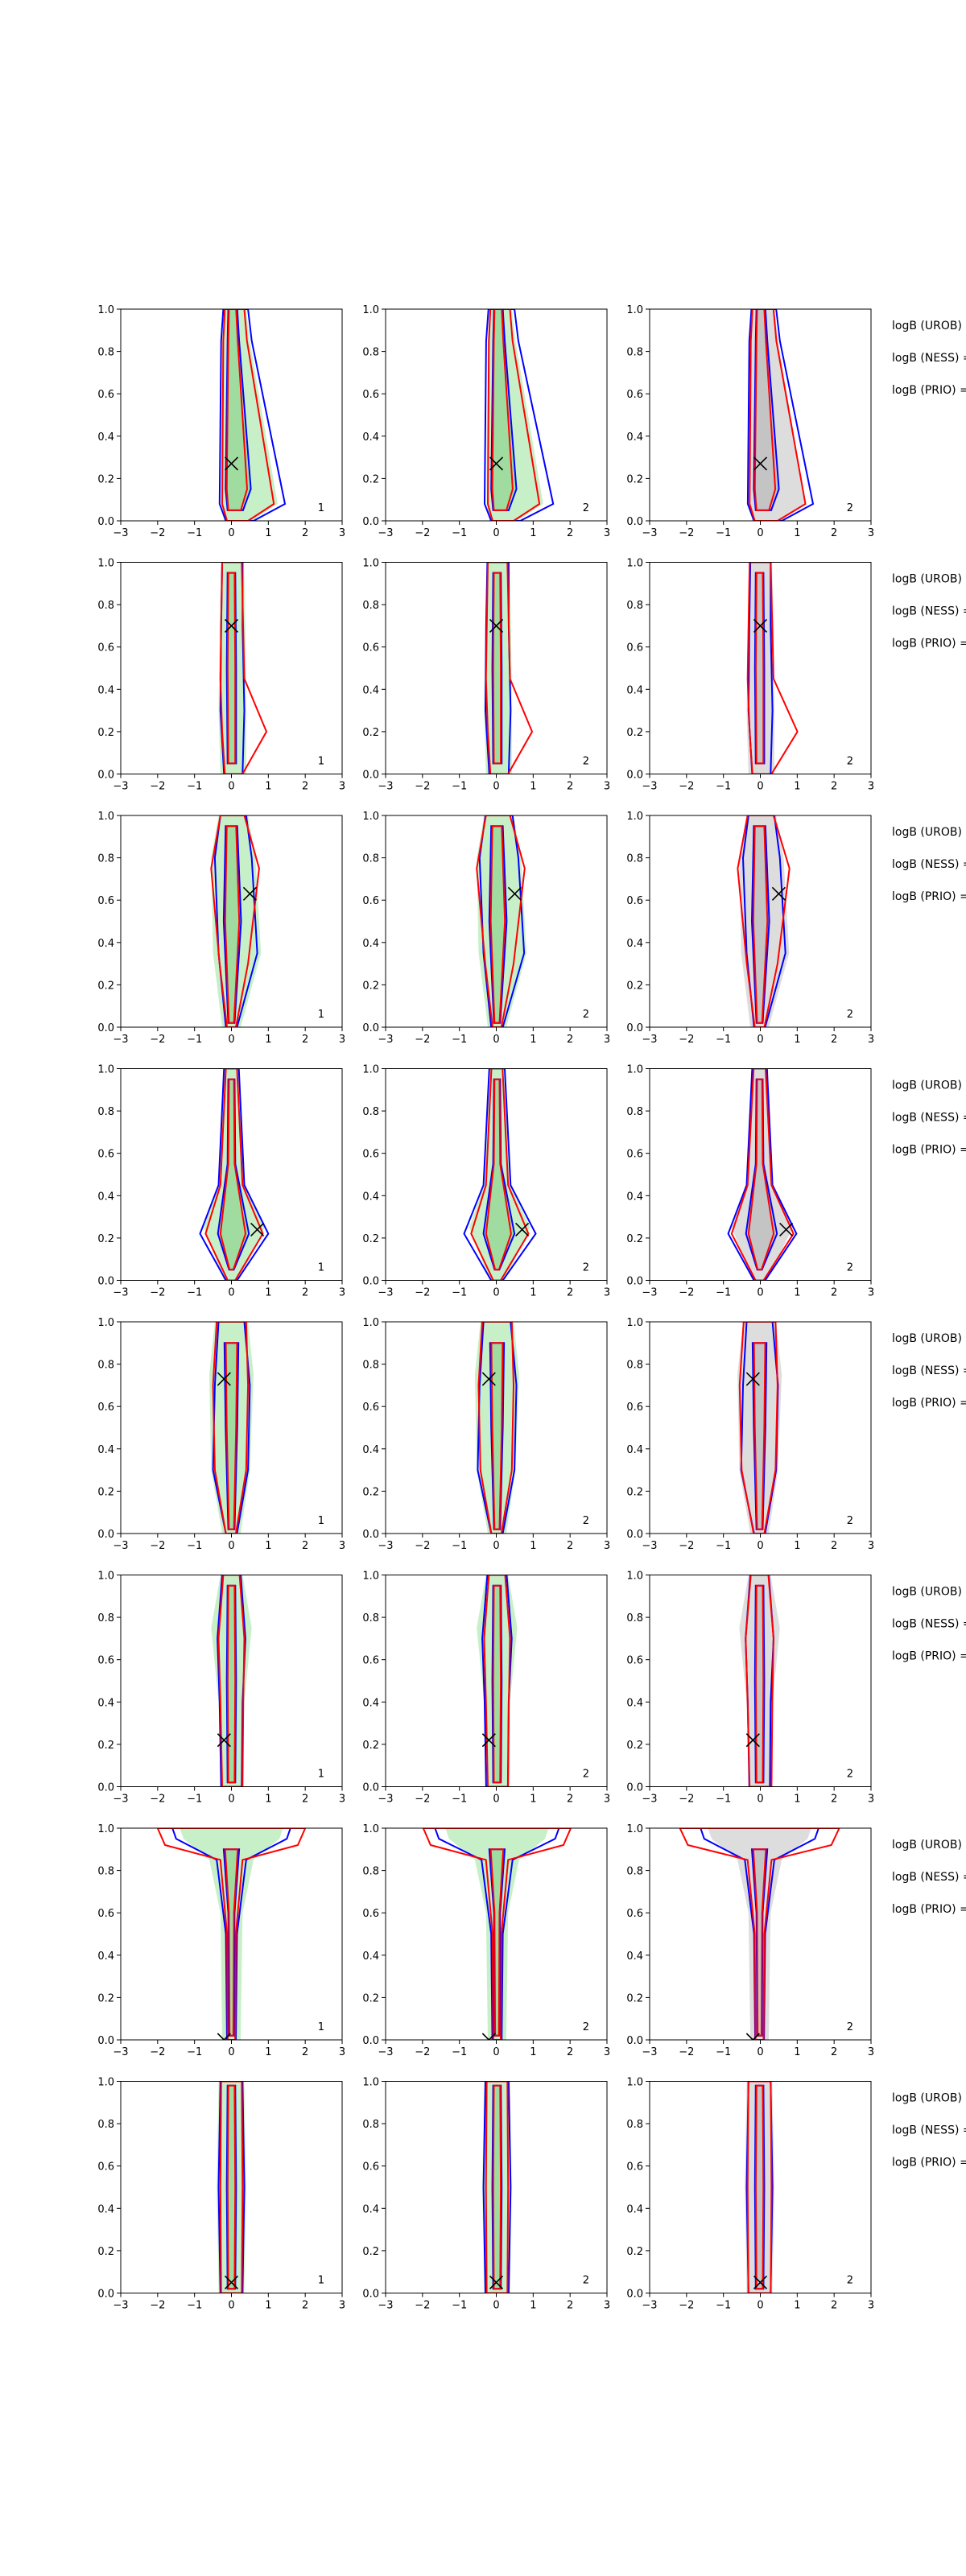 The width and height of the screenshot is (966, 2576). I want to click on fill-inner-r2-c2, so click(497, 668).